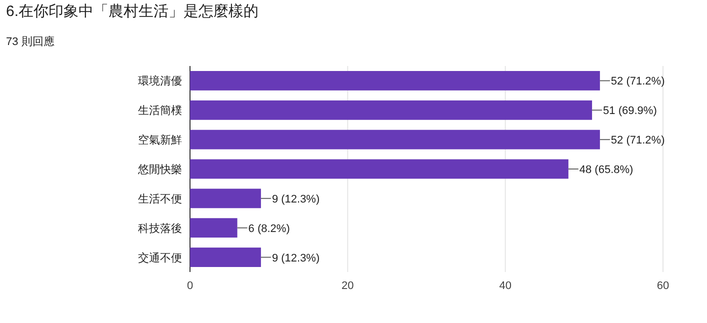 Image resolution: width=707 pixels, height=323 pixels. Describe the element at coordinates (160, 199) in the screenshot. I see `y-tick-label: 生活不便` at that location.